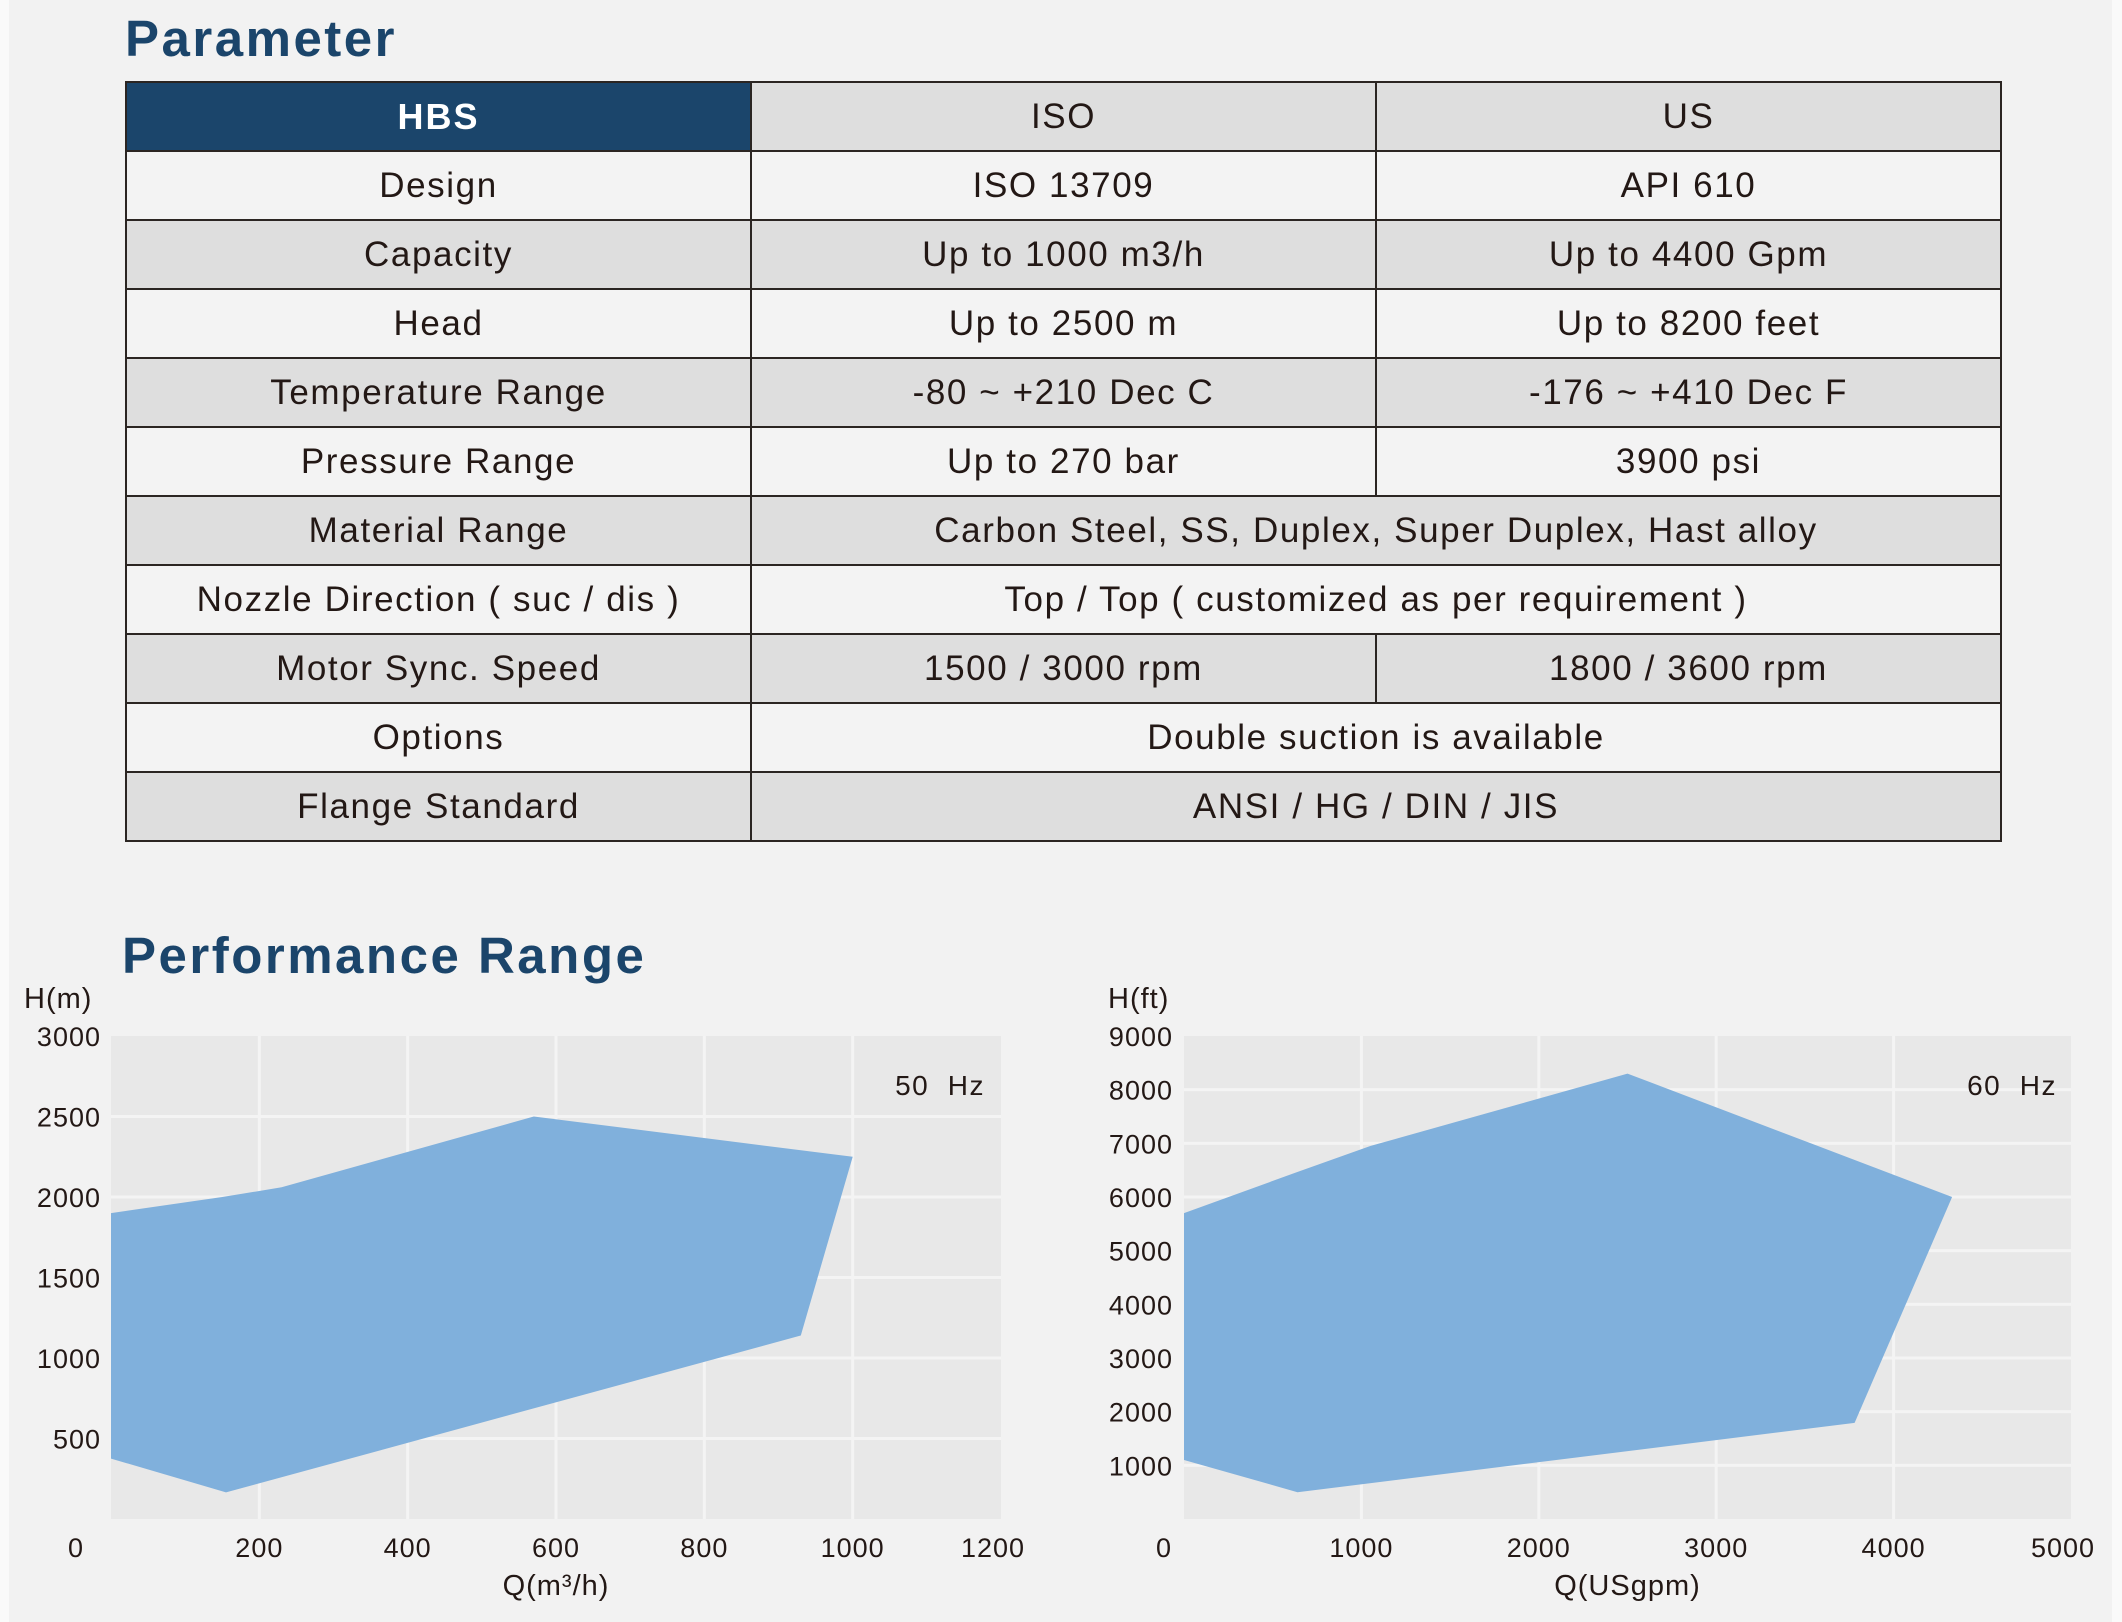 The height and width of the screenshot is (1622, 2122). Describe the element at coordinates (77, 1440) in the screenshot. I see `y-tick-label: 500` at that location.